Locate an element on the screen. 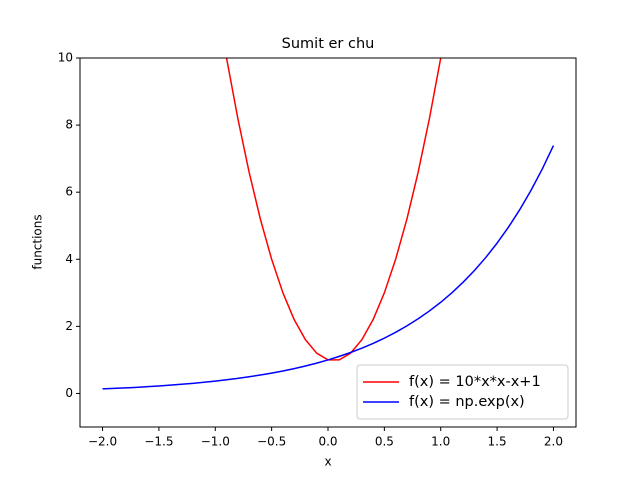  y-tick-label: 8 is located at coordinates (69, 125).